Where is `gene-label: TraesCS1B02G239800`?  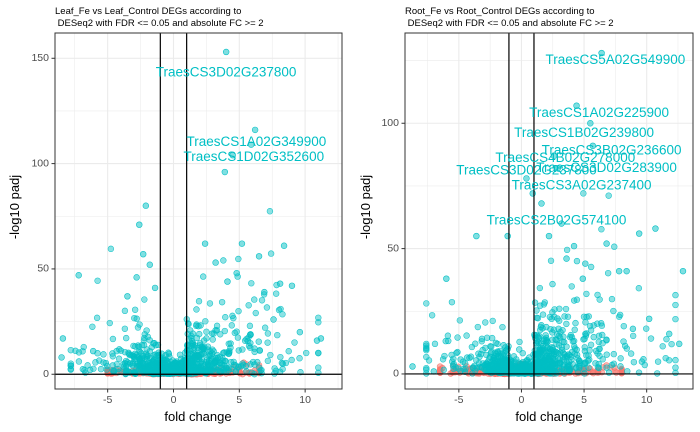 gene-label: TraesCS1B02G239800 is located at coordinates (584, 132).